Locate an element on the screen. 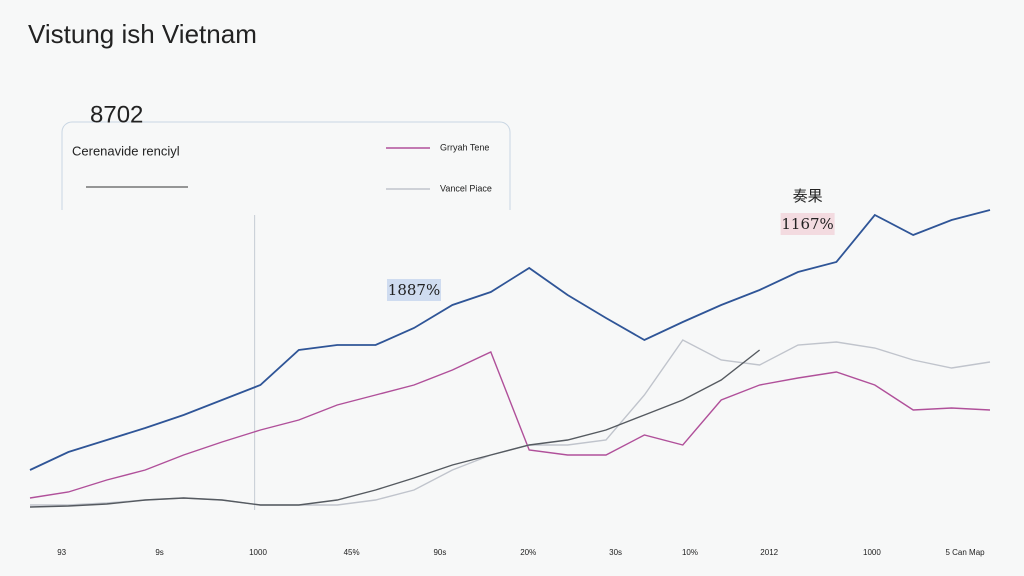 Image resolution: width=1024 pixels, height=576 pixels. x-tick-label: 90s is located at coordinates (439, 552).